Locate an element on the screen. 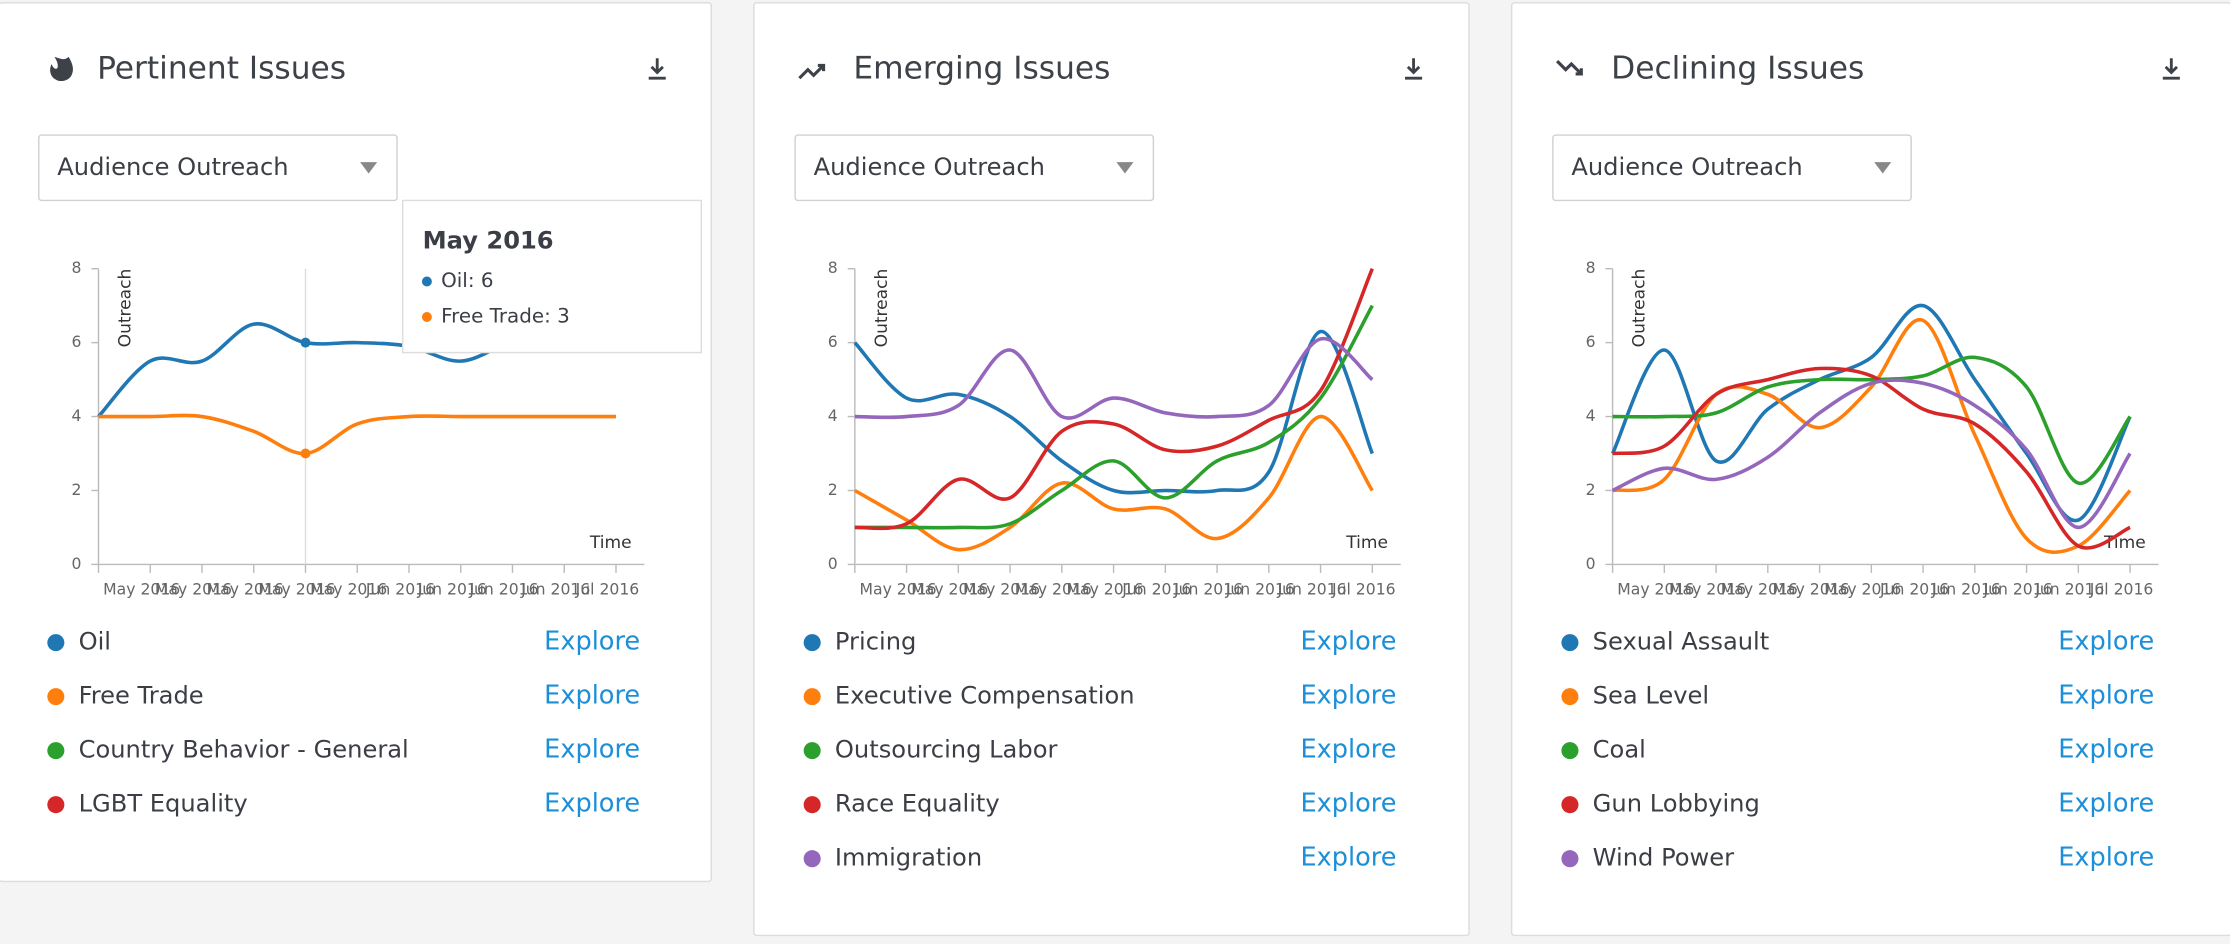 The image size is (2230, 944). tooltip-item: Free Trade: 3 is located at coordinates (505, 316).